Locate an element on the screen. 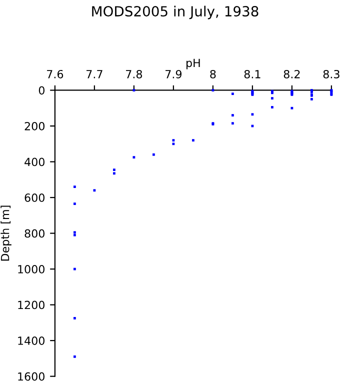 The height and width of the screenshot is (384, 350). y-tick-label: 1000 is located at coordinates (31, 269).